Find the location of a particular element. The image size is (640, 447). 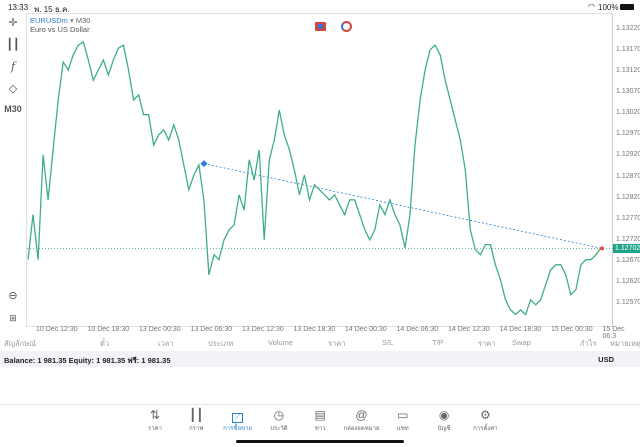

price-tick: 1.12770 is located at coordinates (628, 218).